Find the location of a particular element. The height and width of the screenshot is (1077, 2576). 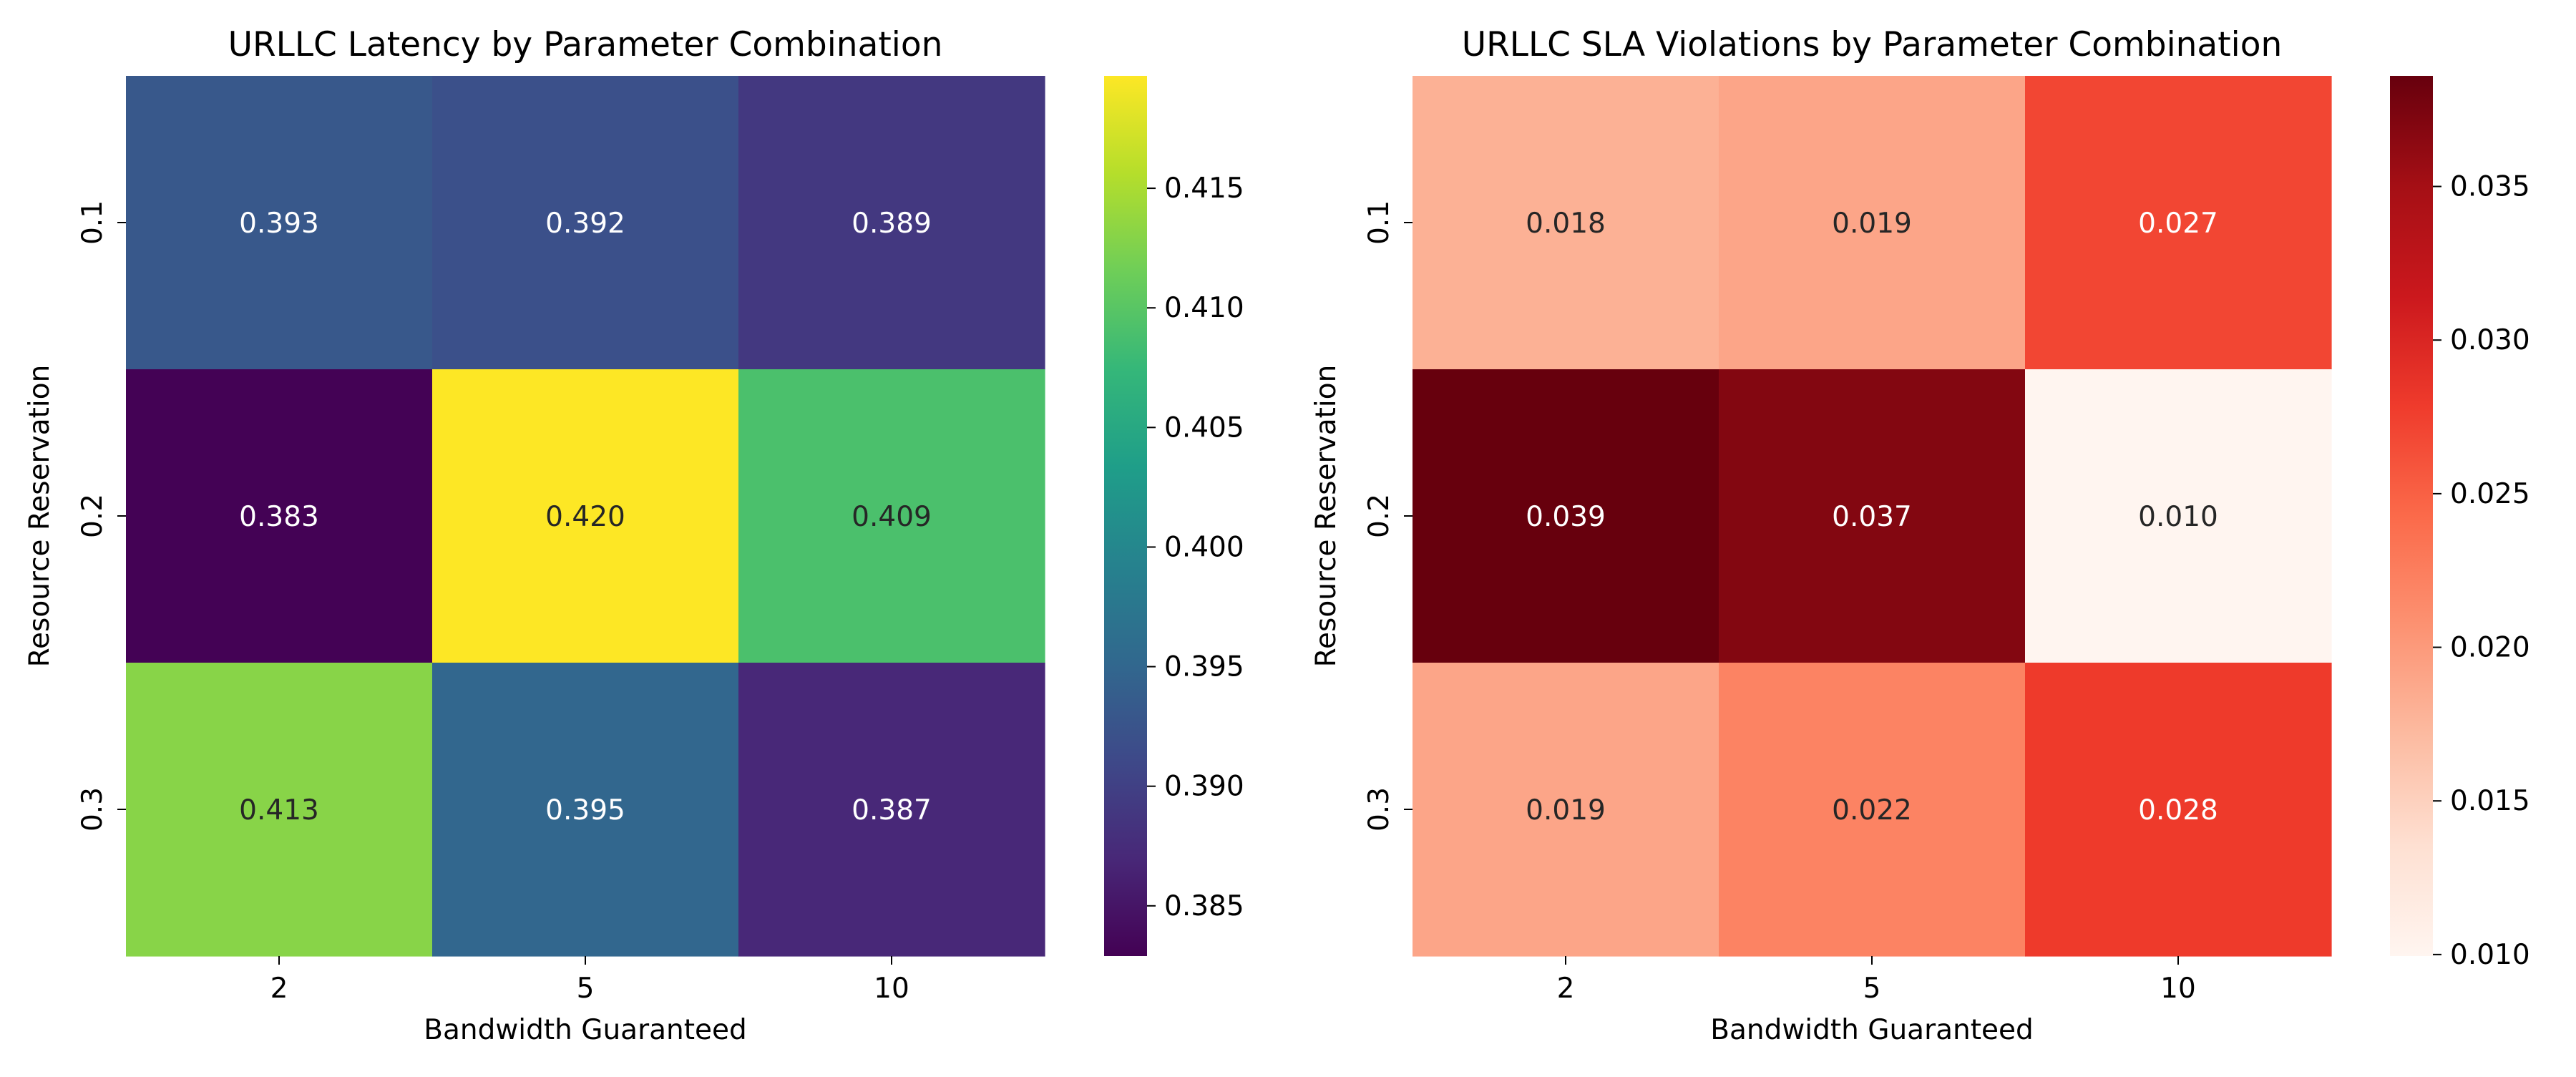

colorbar-tick-label: 0.020 is located at coordinates (2490, 648).